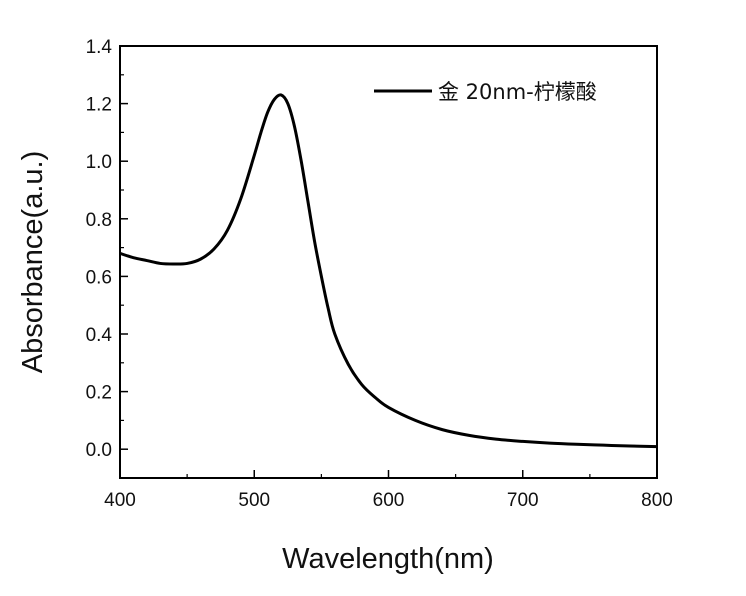 This screenshot has height=596, width=746. I want to click on x-tick-label: 400, so click(120, 500).